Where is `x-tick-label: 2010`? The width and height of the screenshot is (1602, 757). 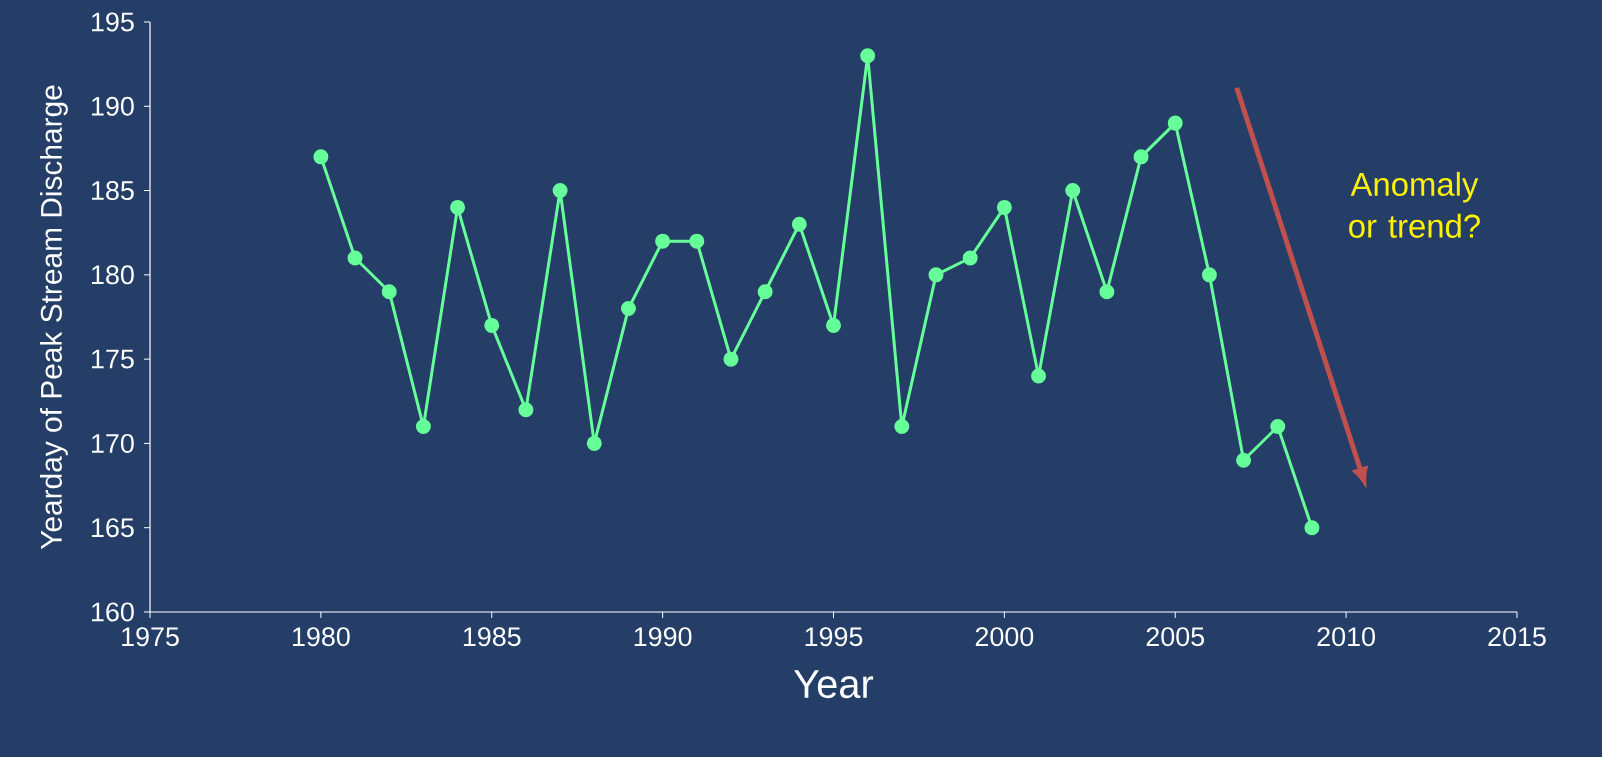 x-tick-label: 2010 is located at coordinates (1346, 637).